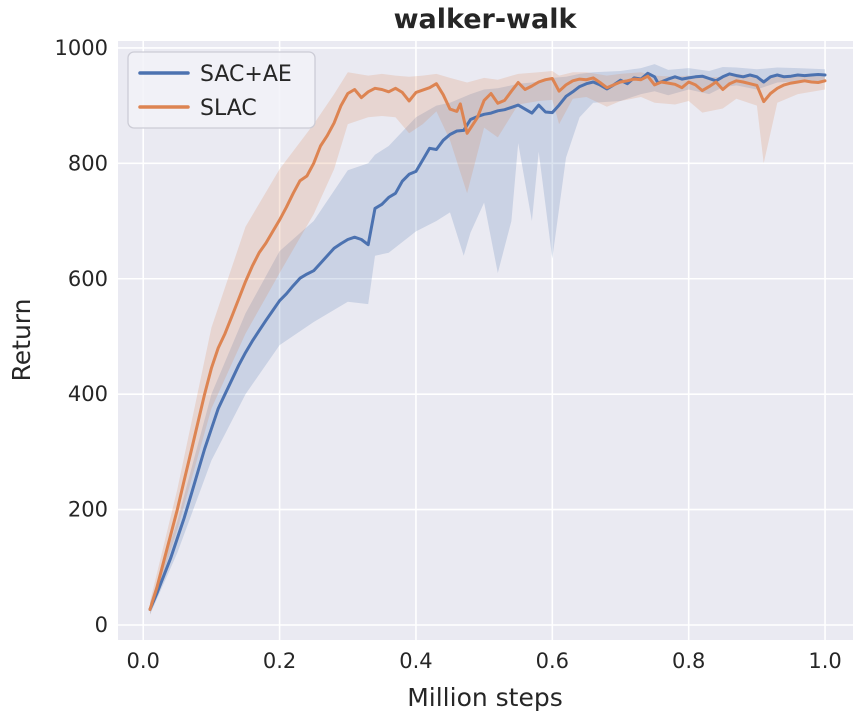  I want to click on legend-label-slac: SLAC, so click(228, 108).